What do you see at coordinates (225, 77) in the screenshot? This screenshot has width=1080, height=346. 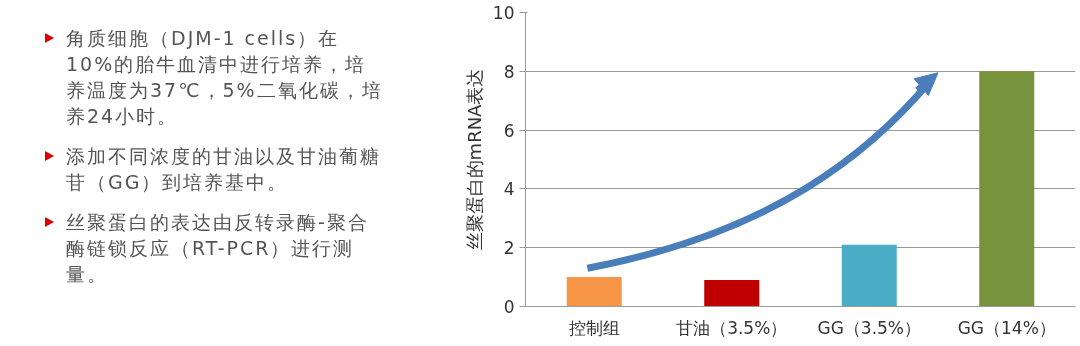 I see `text: 角质细胞（DJM-1 cells）在10%的胎牛血清中进行培养，培养温度为37℃，5%二氧化碳，培养24小时。` at bounding box center [225, 77].